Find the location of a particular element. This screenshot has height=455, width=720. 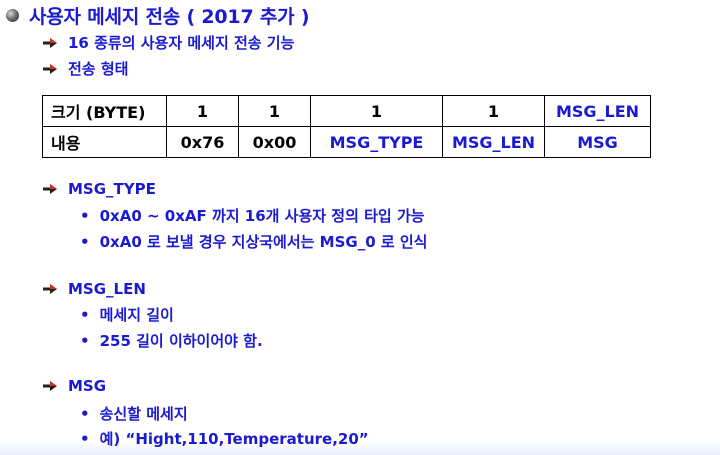

intro-item-format: 전송 형태 is located at coordinates (85, 68).